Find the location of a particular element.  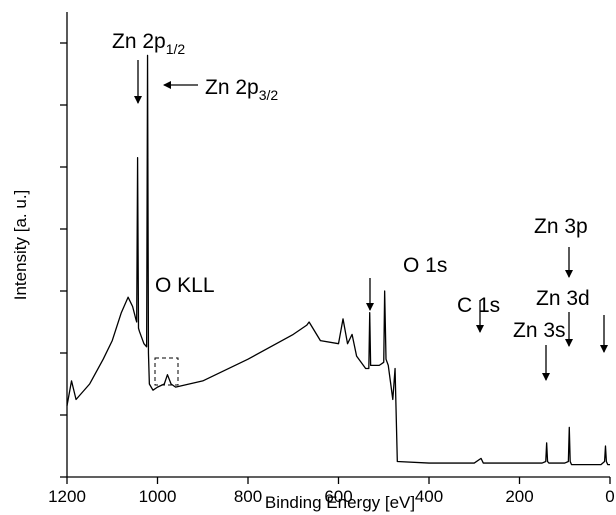

y-axis-title: Intensity [a. u.] is located at coordinates (20, 245).